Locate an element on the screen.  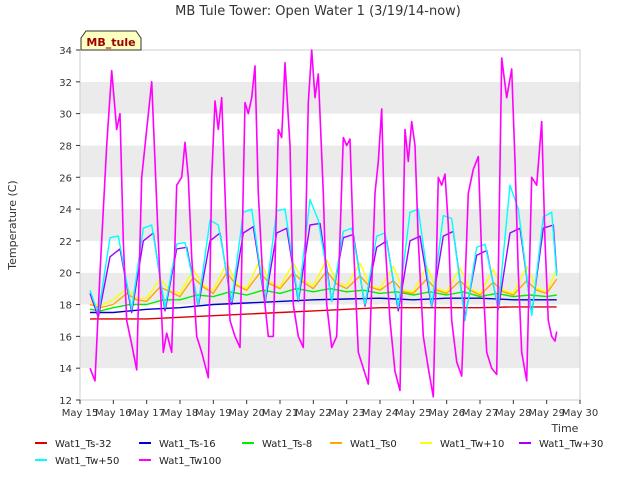
x-tick-label: May 25 is located at coordinates (413, 413).